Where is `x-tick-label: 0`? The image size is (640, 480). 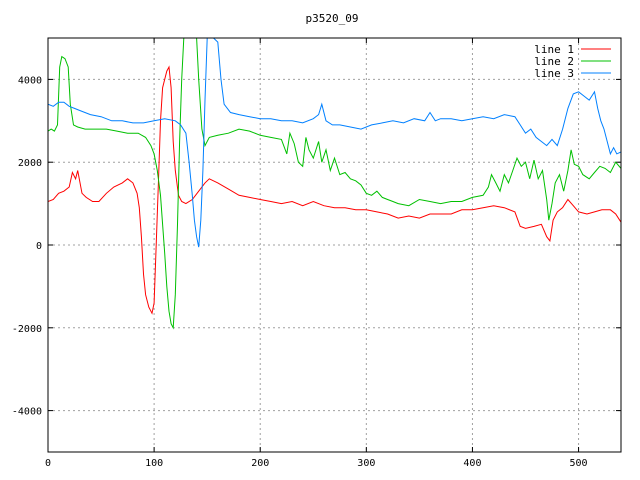
x-tick-label: 0 is located at coordinates (48, 463).